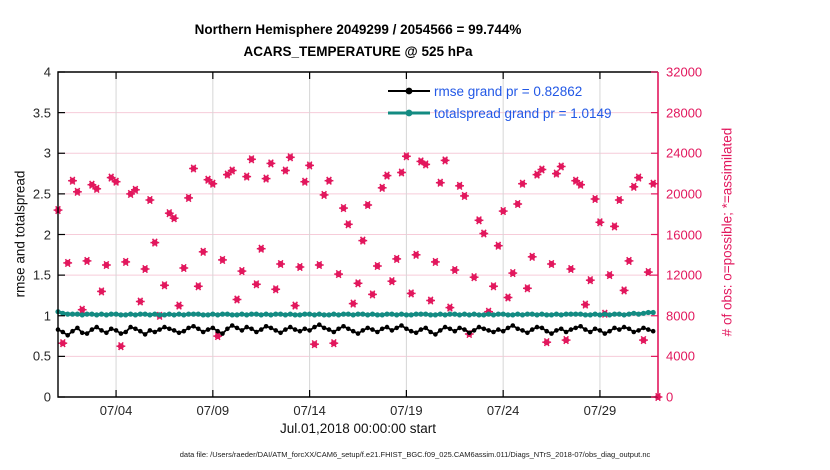 The width and height of the screenshot is (830, 470). I want to click on right-axis-label: # of obs: o=possible; *=assimilated, so click(727, 232).